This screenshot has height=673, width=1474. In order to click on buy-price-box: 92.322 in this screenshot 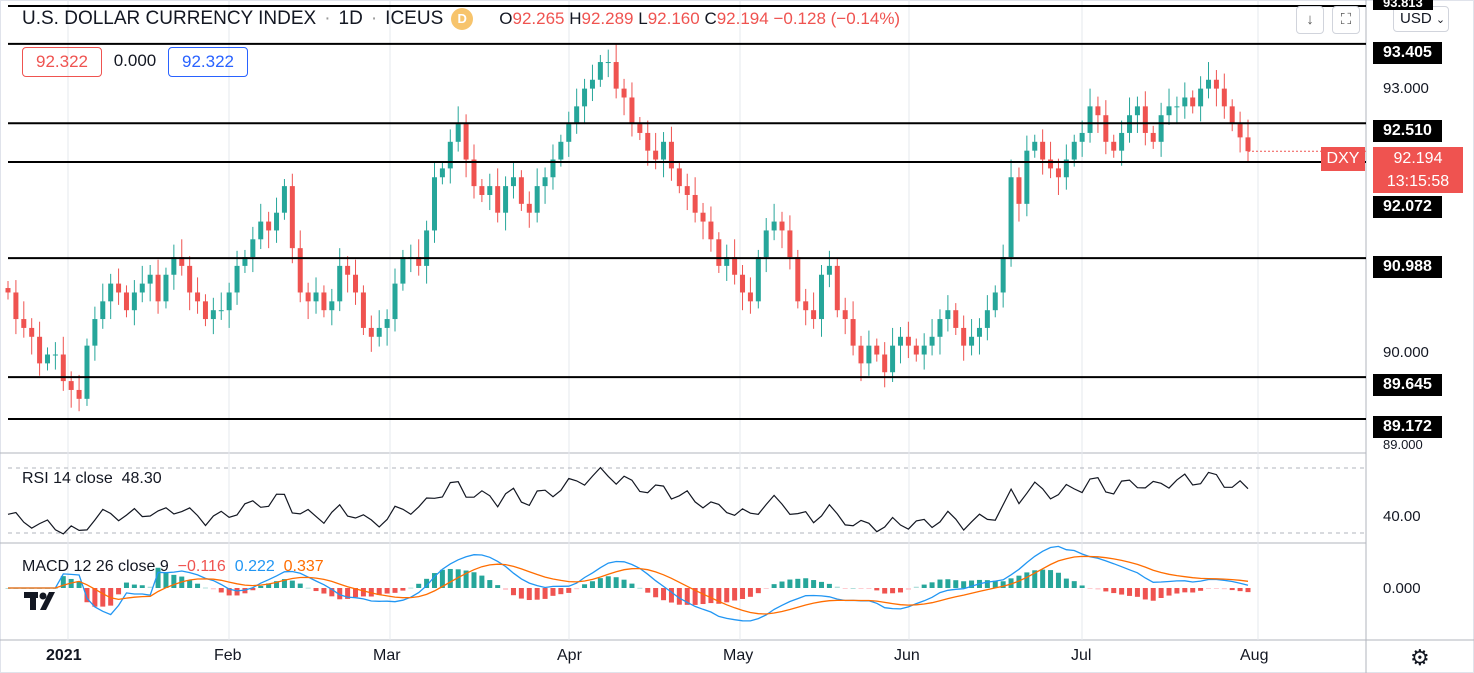, I will do `click(208, 62)`.